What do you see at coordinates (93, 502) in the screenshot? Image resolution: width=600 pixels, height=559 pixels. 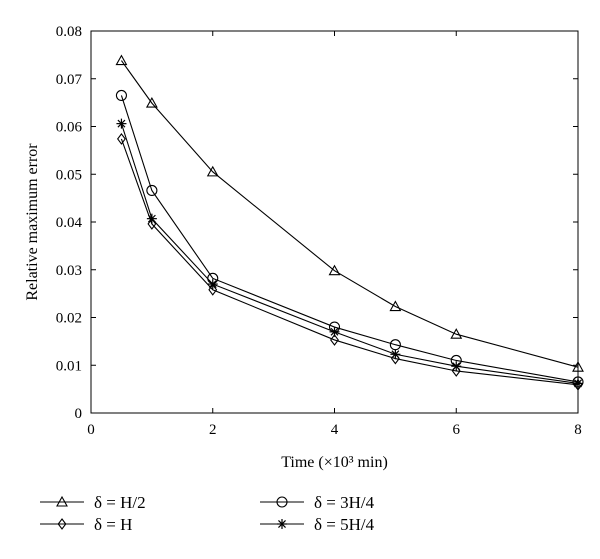 I see `legend-item: δ = H/2` at bounding box center [93, 502].